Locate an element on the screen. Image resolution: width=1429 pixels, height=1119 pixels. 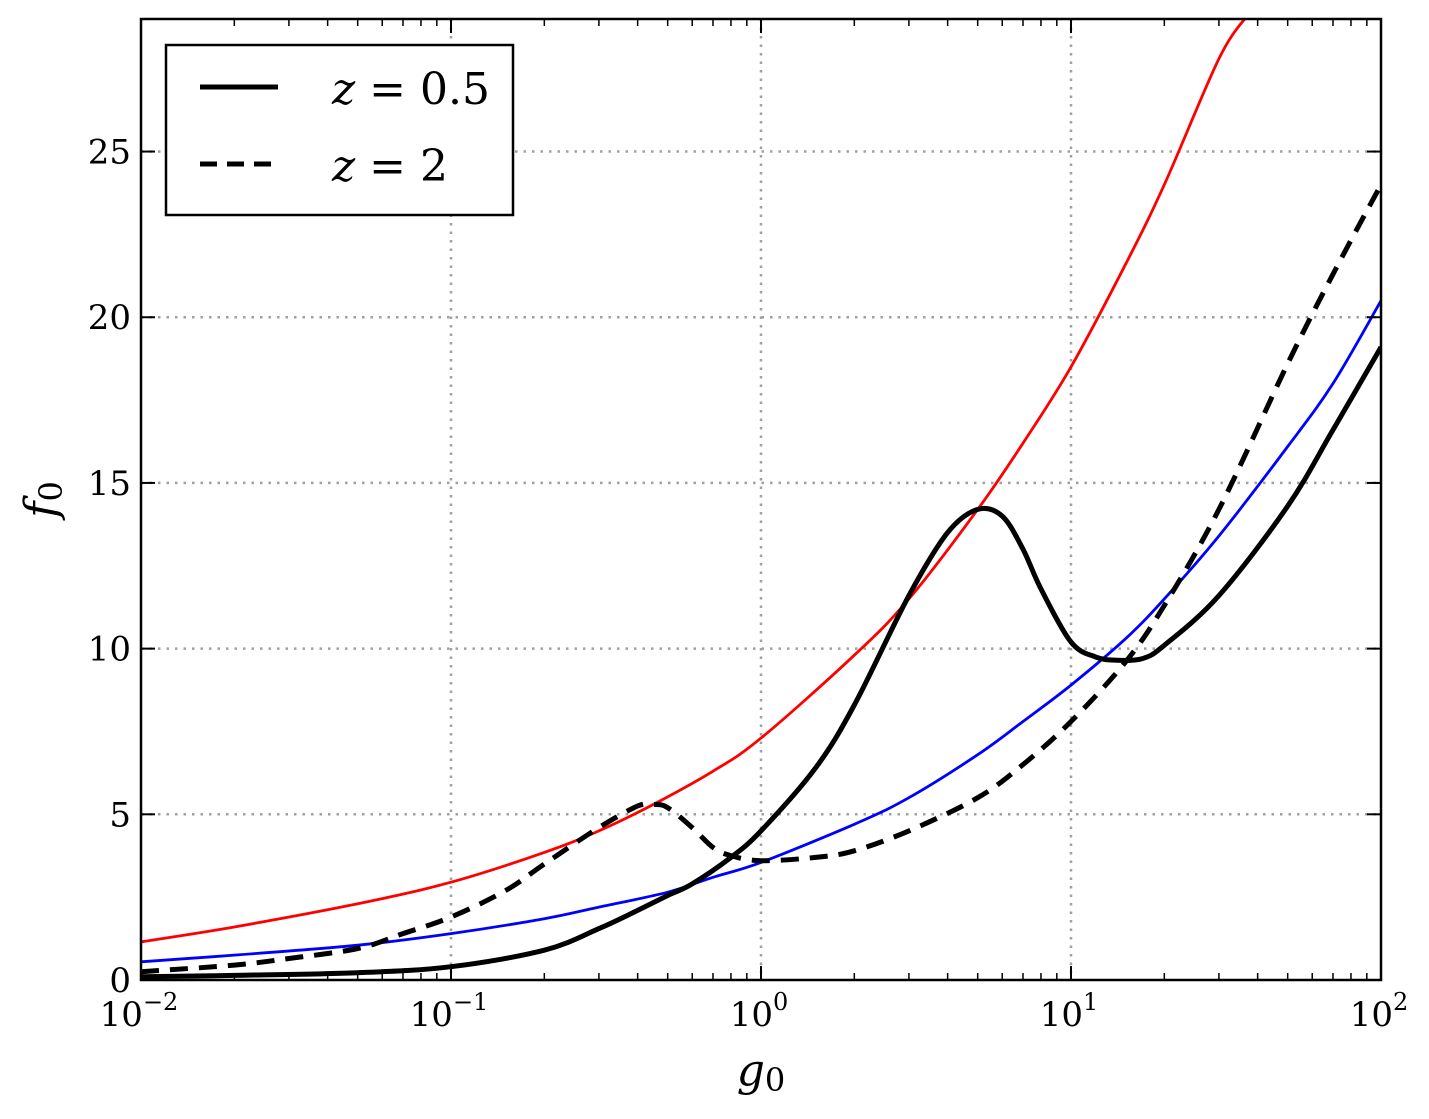
legend-label-z2: z = 2 is located at coordinates (389, 166).